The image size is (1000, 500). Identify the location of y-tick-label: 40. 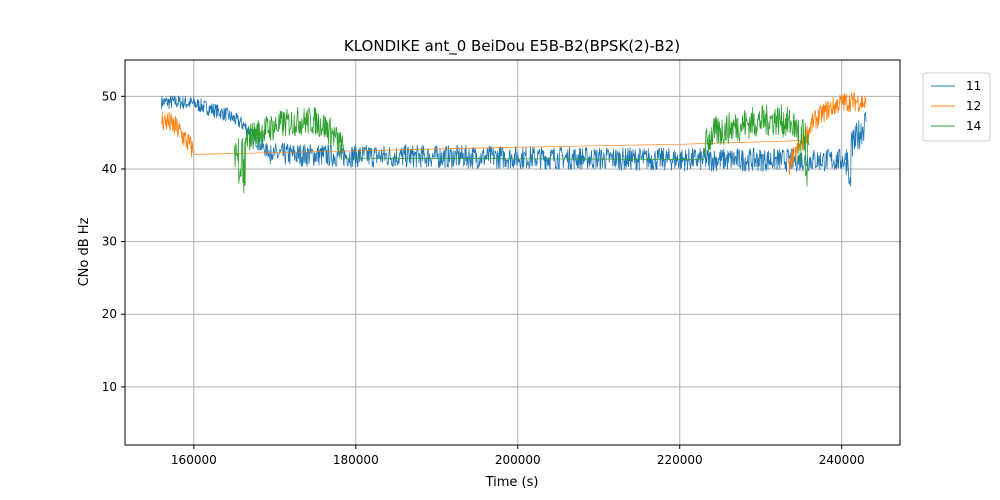
(109, 169).